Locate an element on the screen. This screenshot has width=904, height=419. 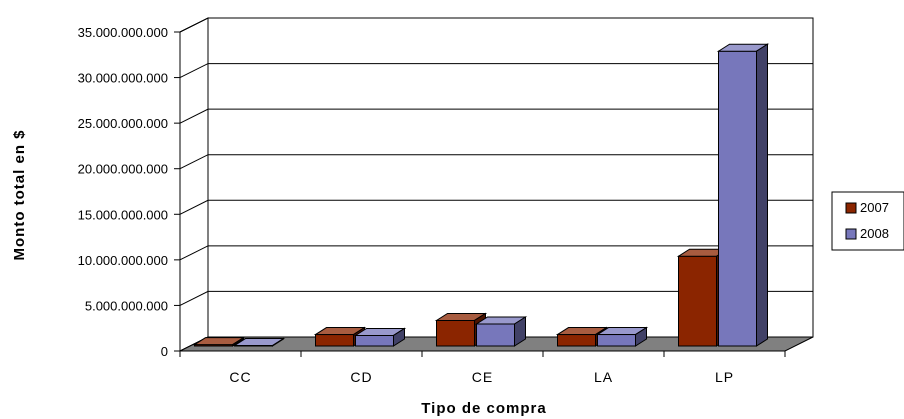
legend-box is located at coordinates (867, 221).